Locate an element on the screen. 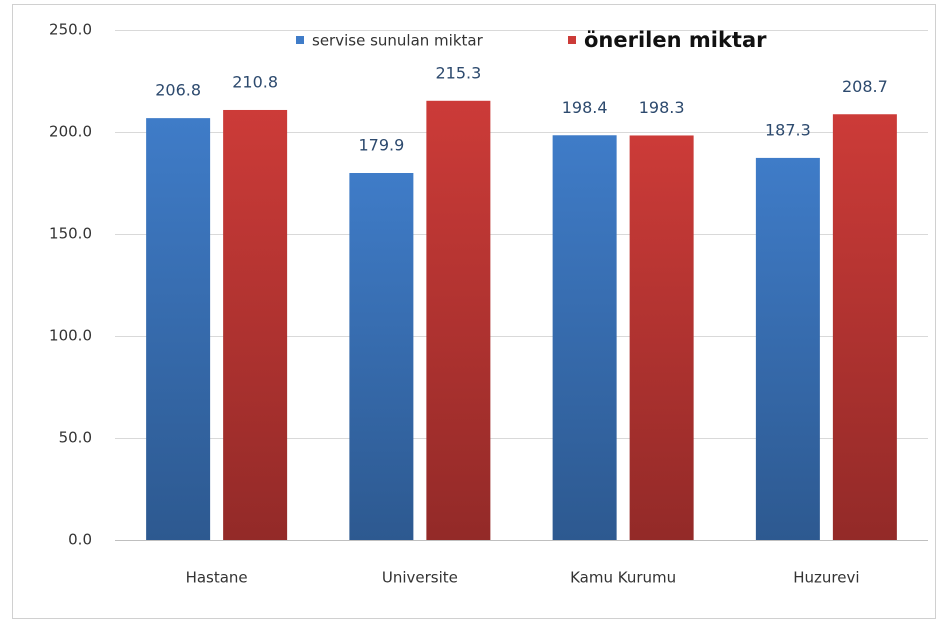 This screenshot has height=623, width=948. data-label: 187.3 is located at coordinates (788, 129).